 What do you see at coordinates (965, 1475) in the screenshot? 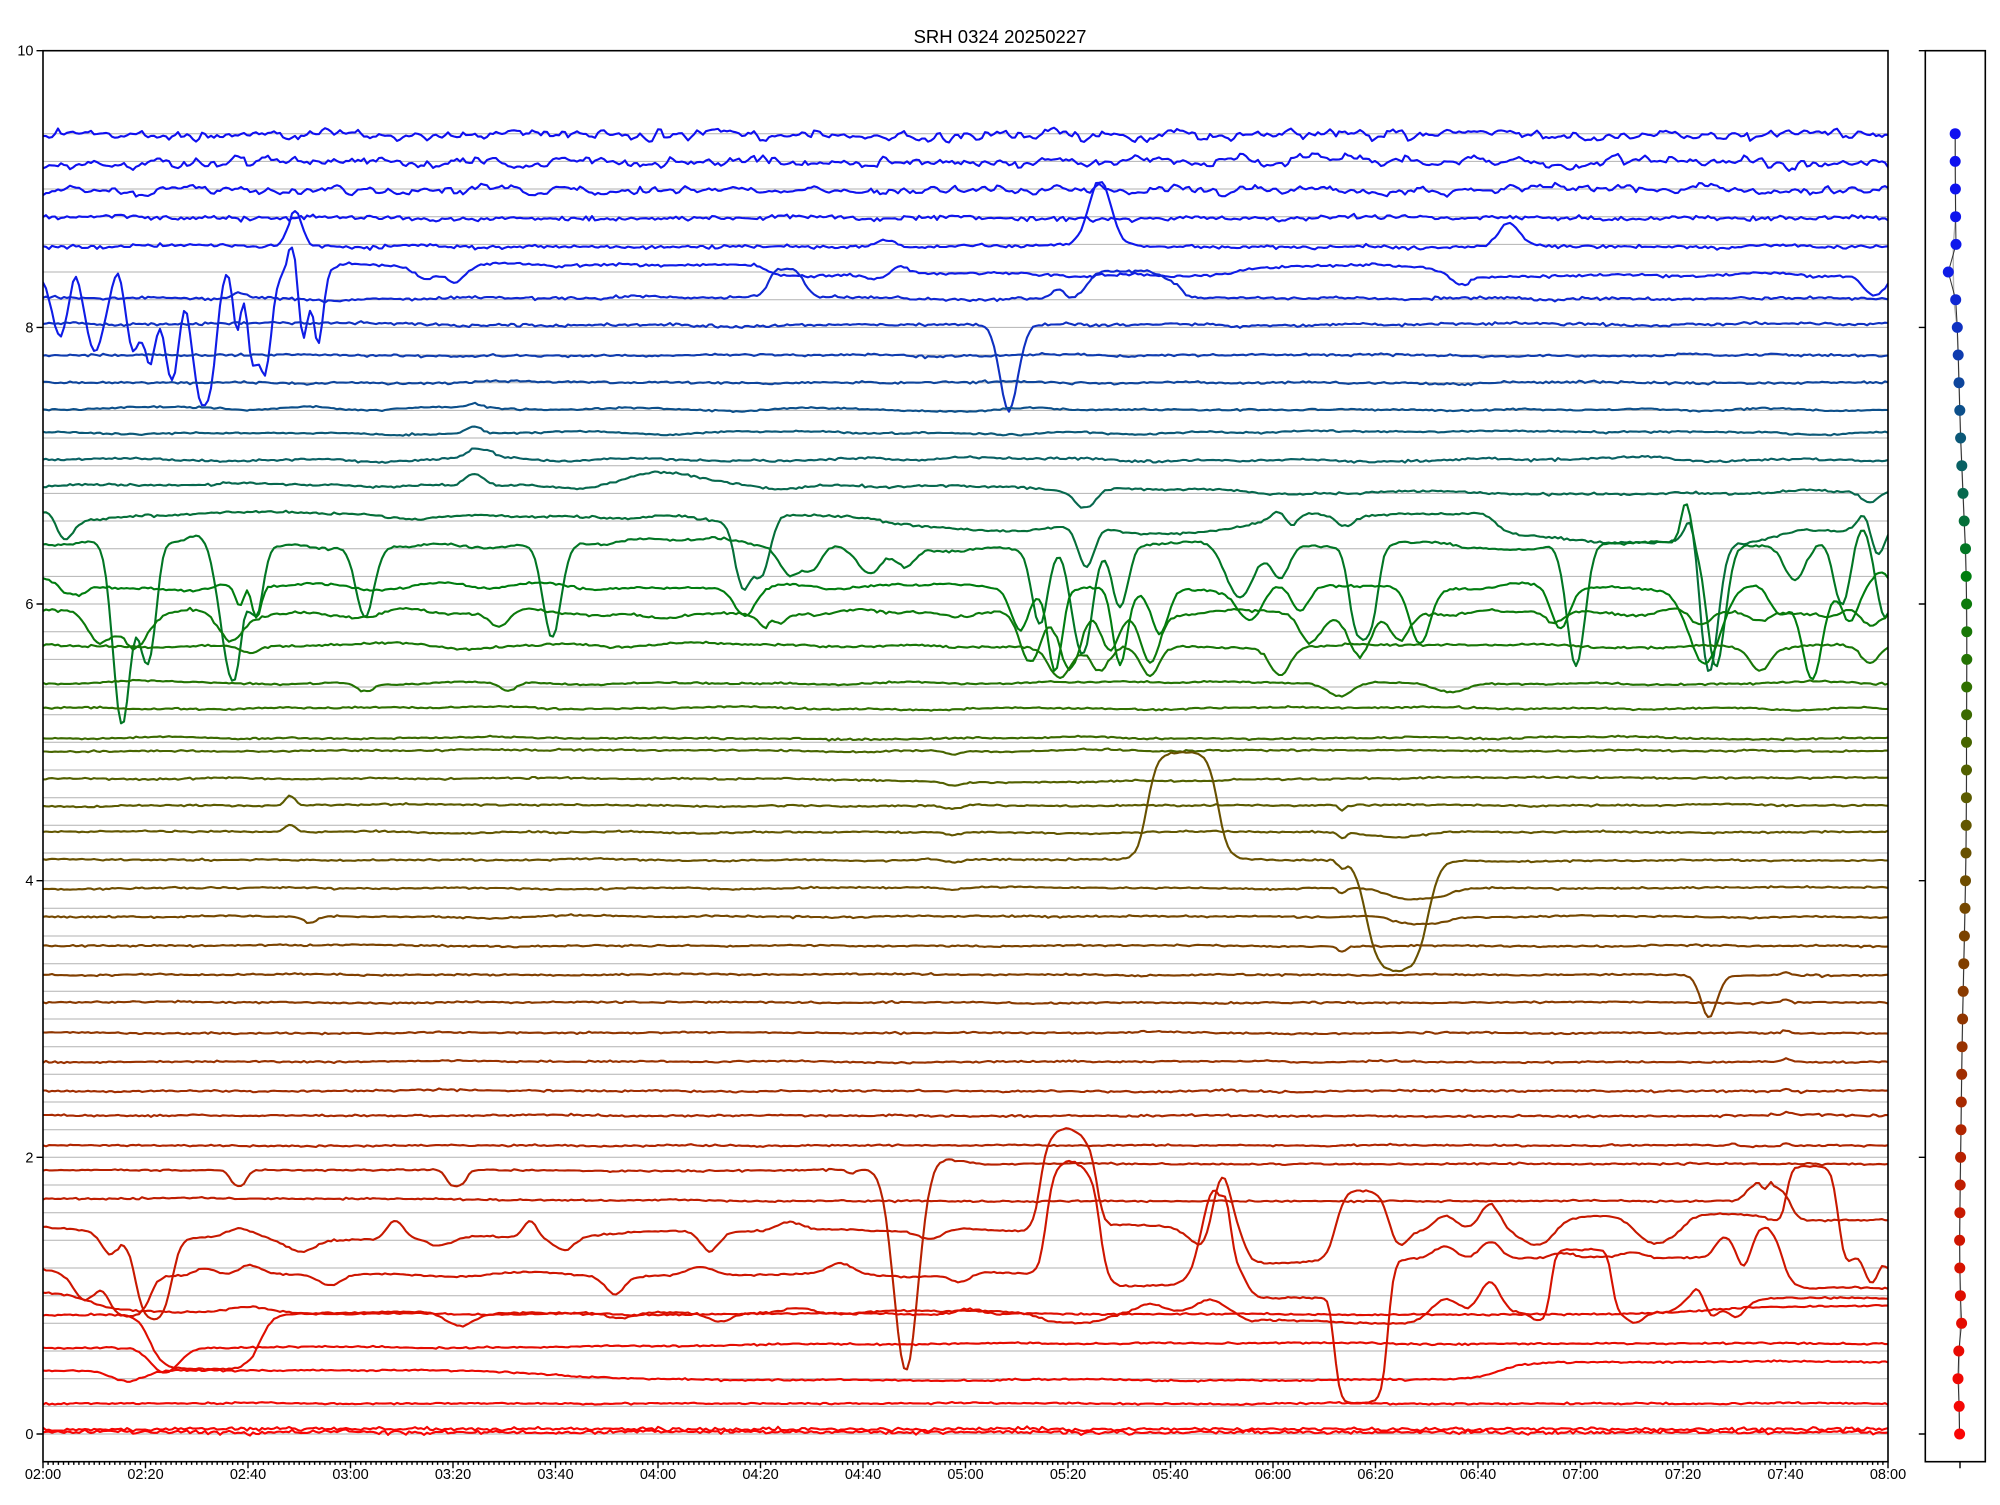
I see `svg-text: 05:00` at bounding box center [965, 1475].